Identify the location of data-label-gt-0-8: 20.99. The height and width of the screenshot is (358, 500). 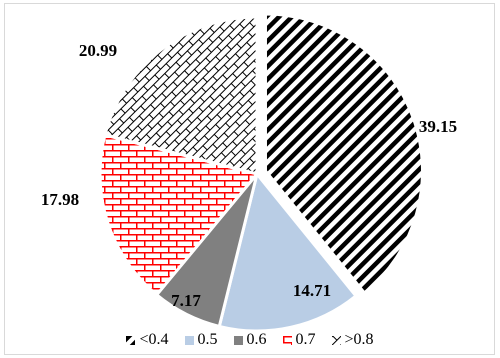
(98, 50).